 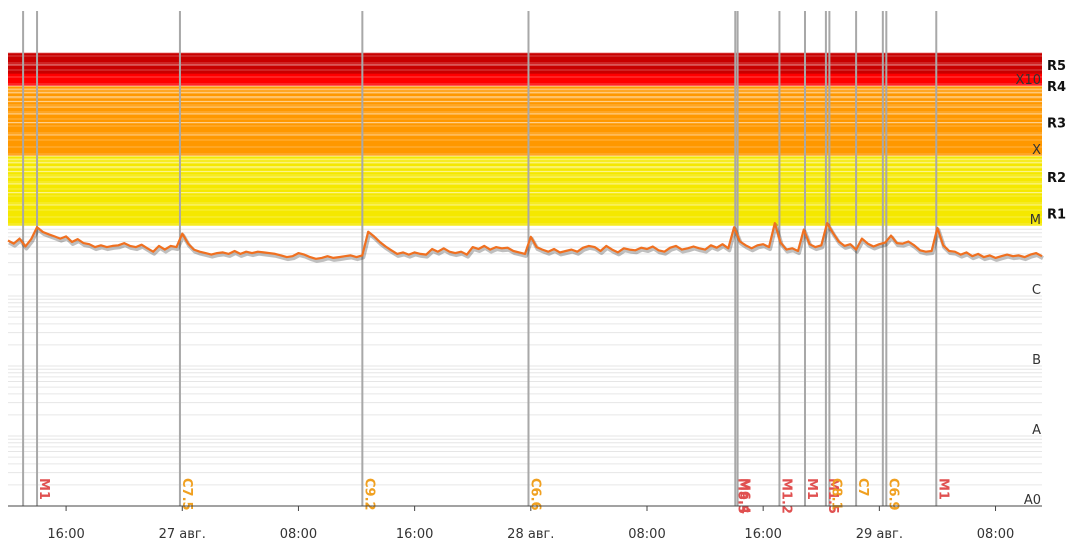 I want to click on flare-label: M6.4, so click(x=744, y=496).